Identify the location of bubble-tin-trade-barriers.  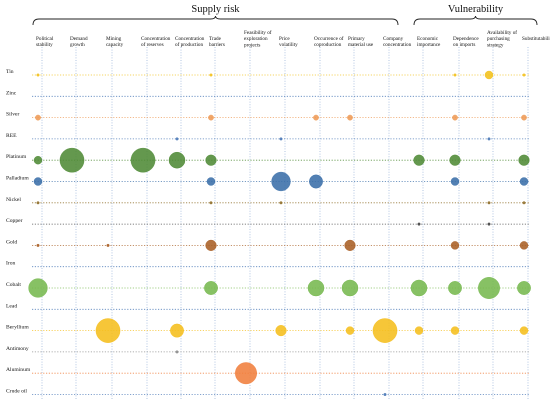
(211, 75).